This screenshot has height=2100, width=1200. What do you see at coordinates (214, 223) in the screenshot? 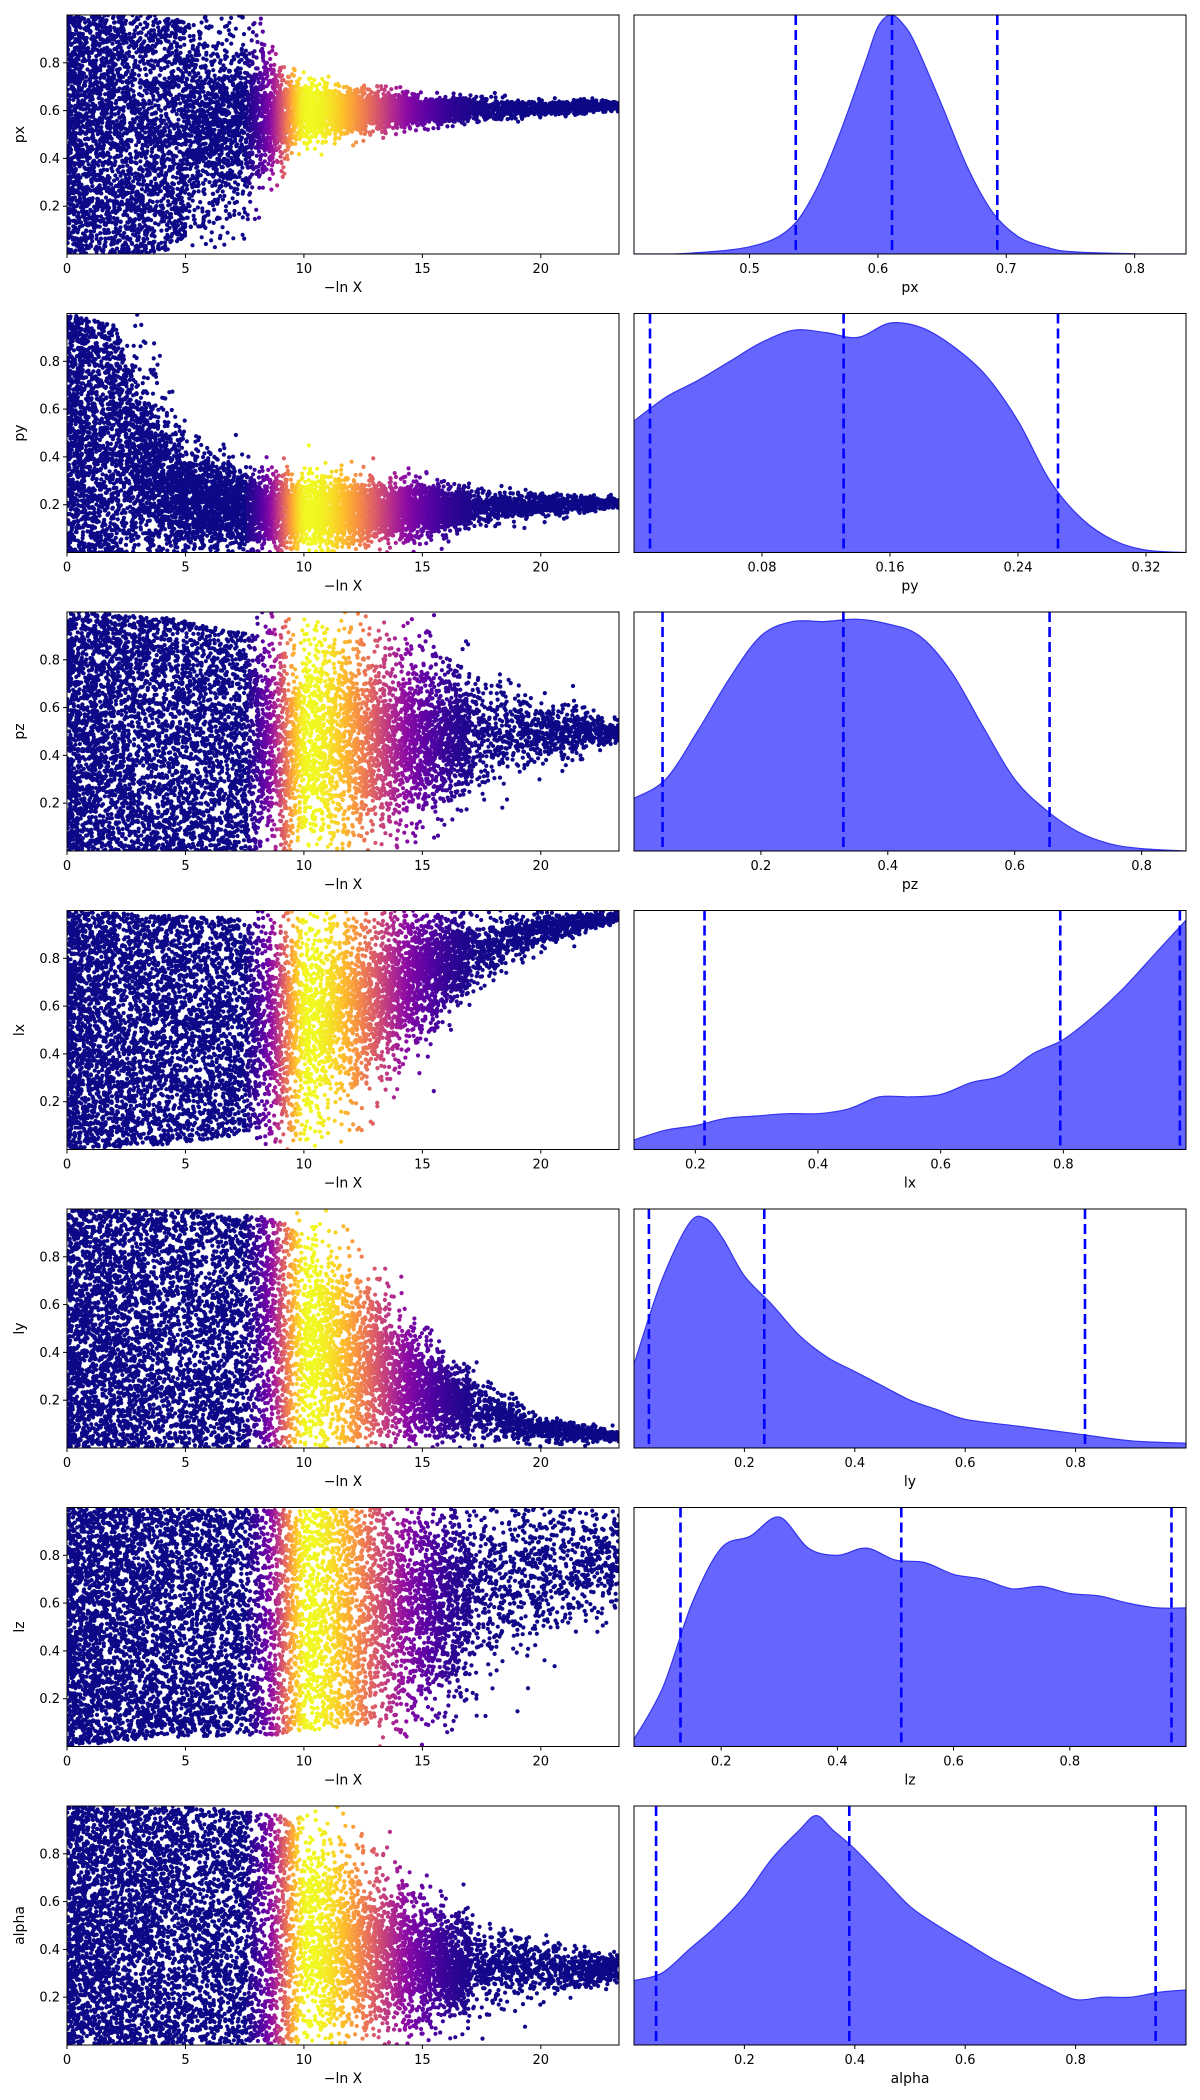
I see `sample-point-px-1991` at bounding box center [214, 223].